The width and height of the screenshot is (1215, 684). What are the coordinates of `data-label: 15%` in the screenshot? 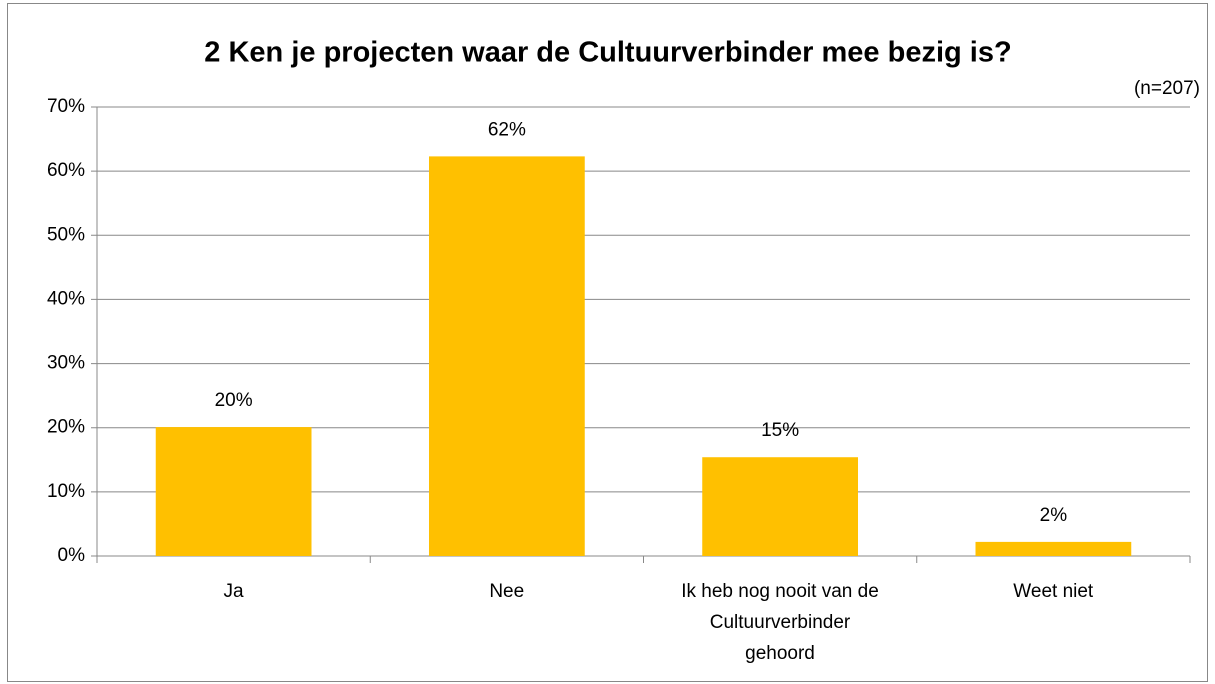 It's located at (780, 430).